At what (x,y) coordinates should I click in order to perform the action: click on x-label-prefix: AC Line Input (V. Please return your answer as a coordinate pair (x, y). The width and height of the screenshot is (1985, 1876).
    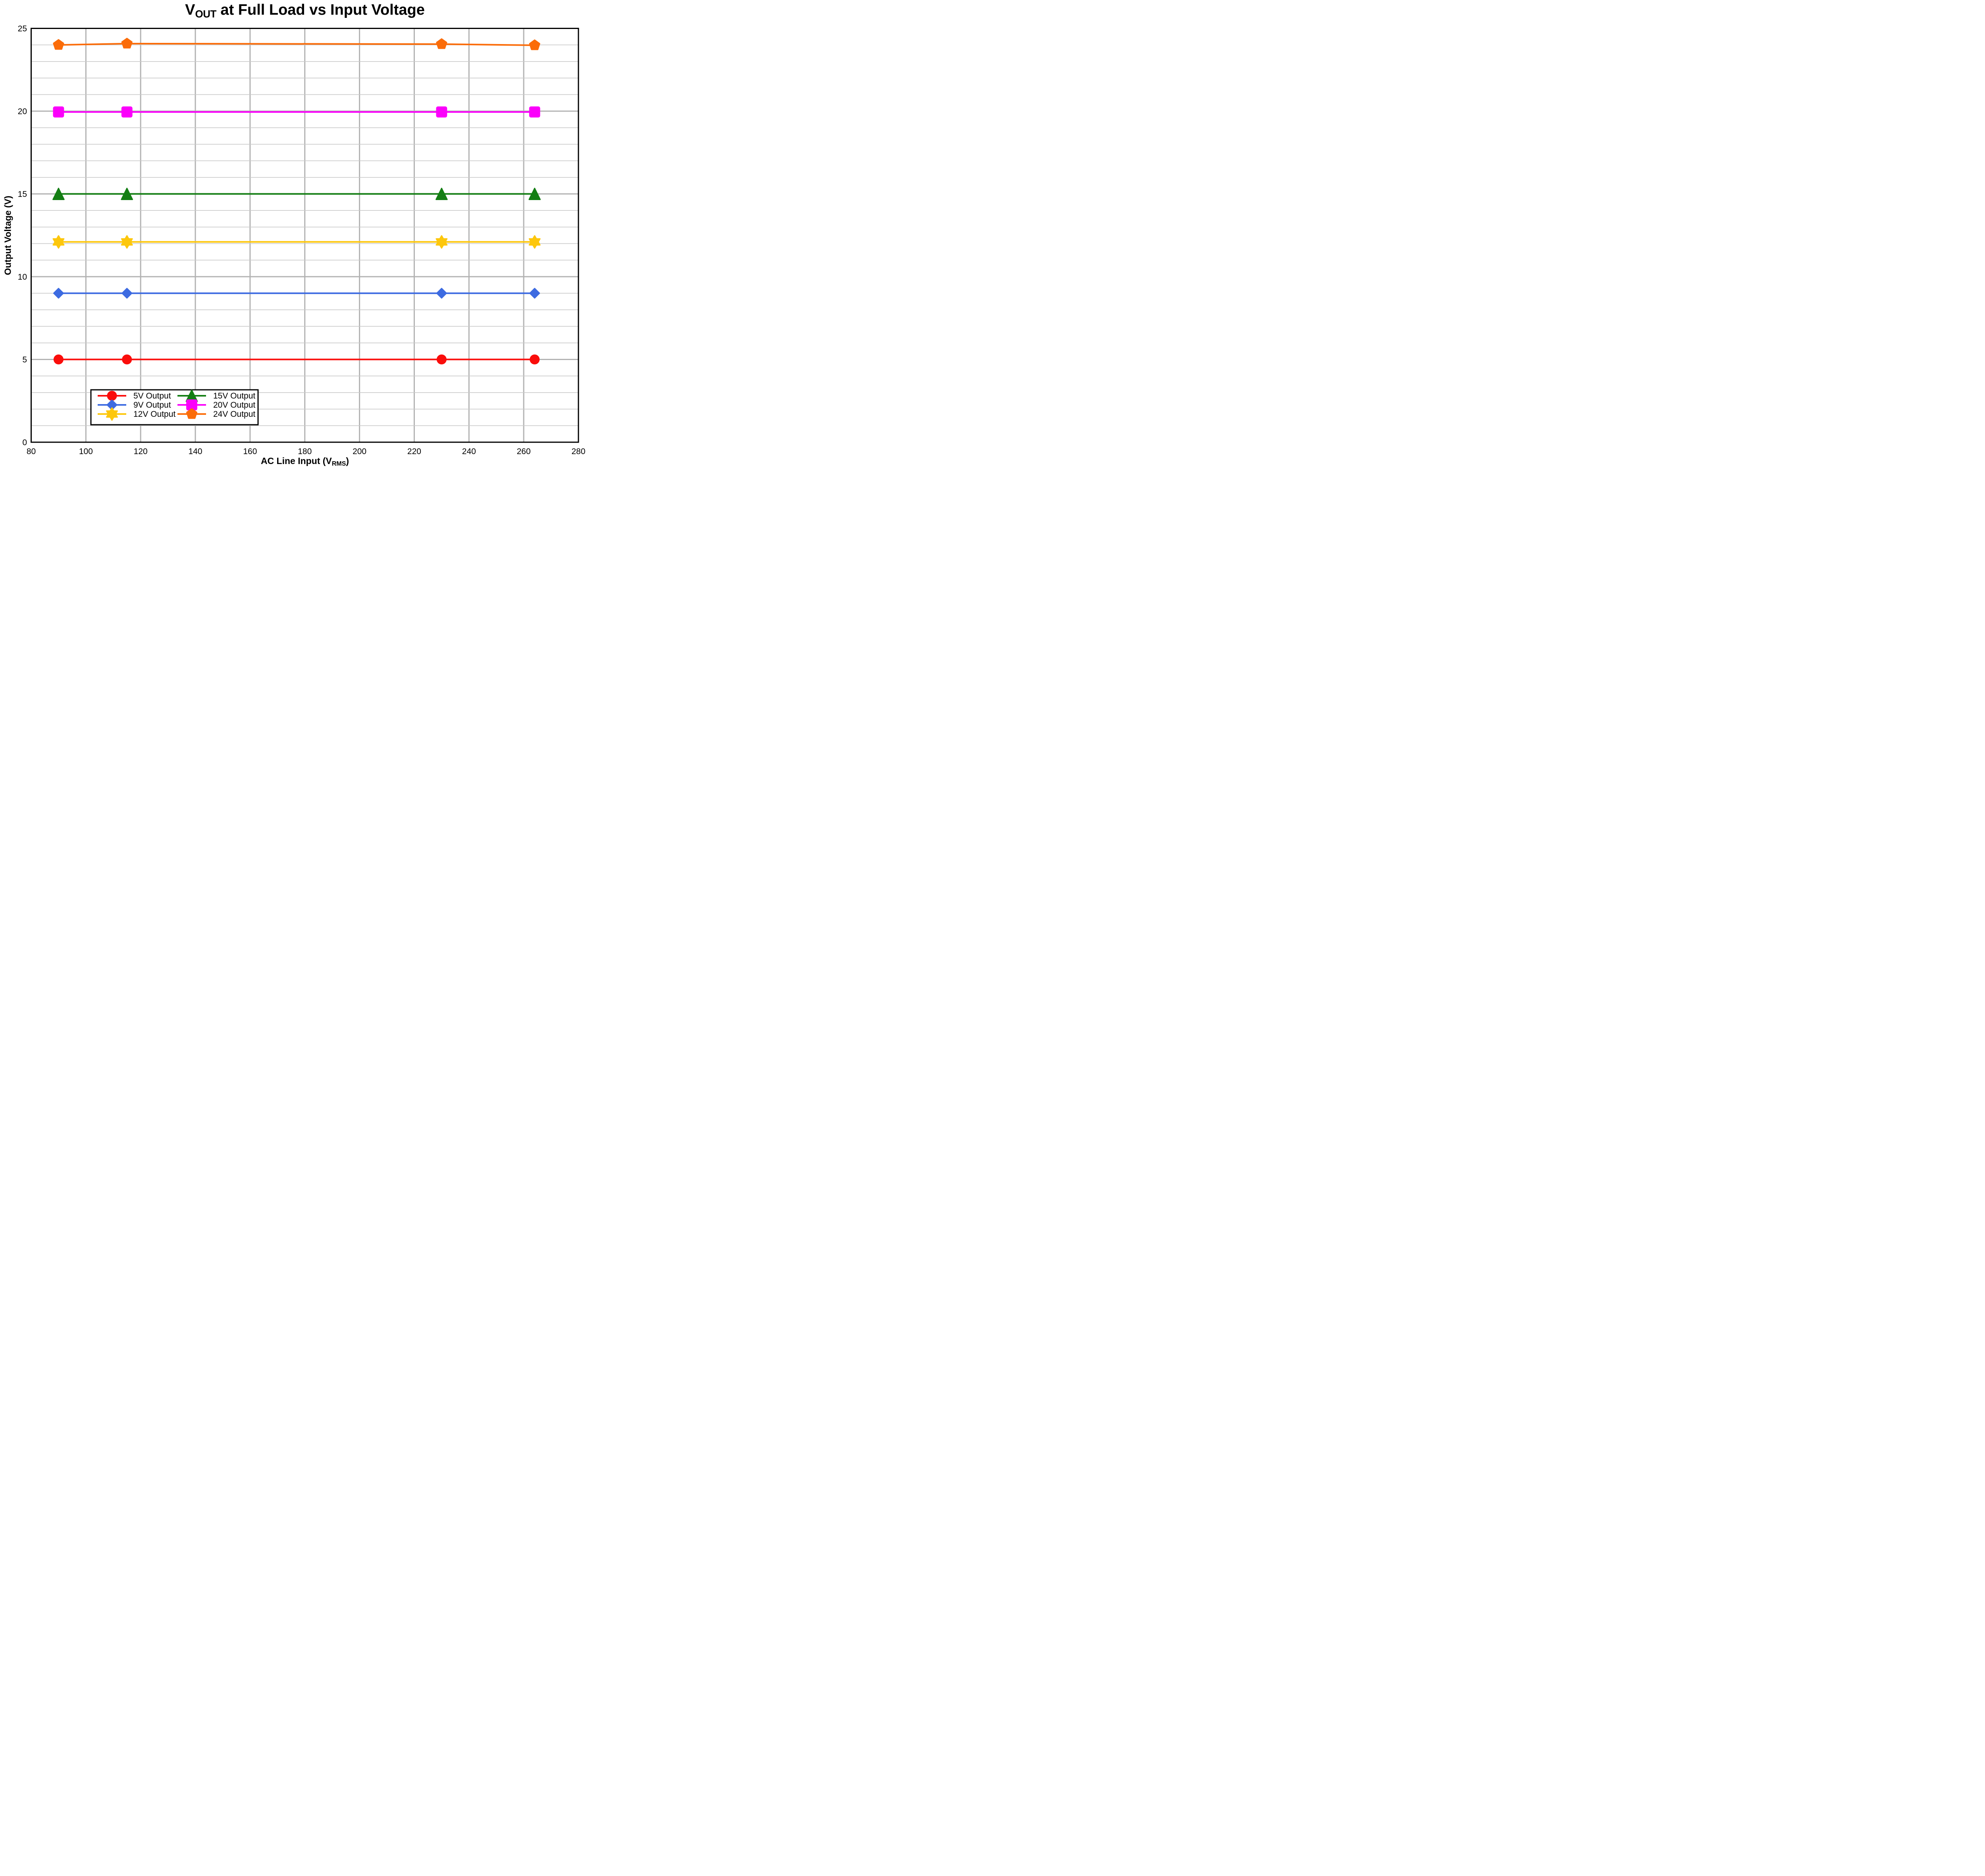
    Looking at the image, I should click on (296, 461).